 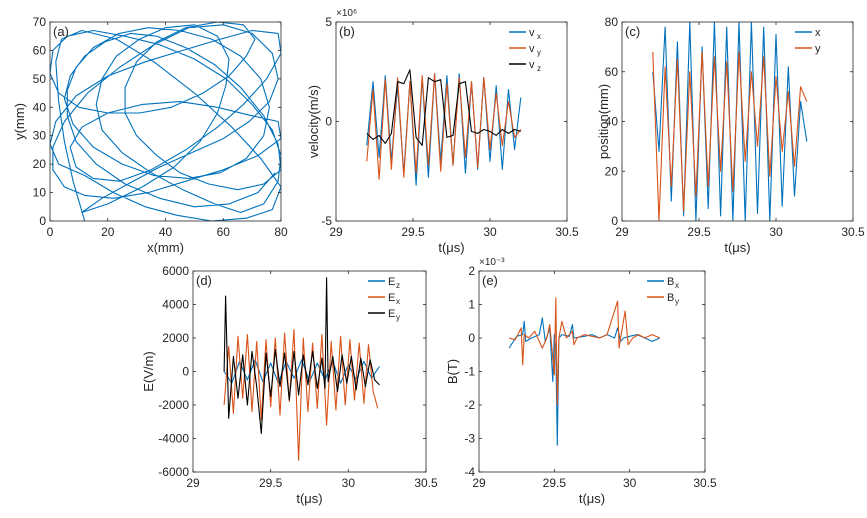 What do you see at coordinates (853, 232) in the screenshot?
I see `panel-c-xtick-label: 30.5` at bounding box center [853, 232].